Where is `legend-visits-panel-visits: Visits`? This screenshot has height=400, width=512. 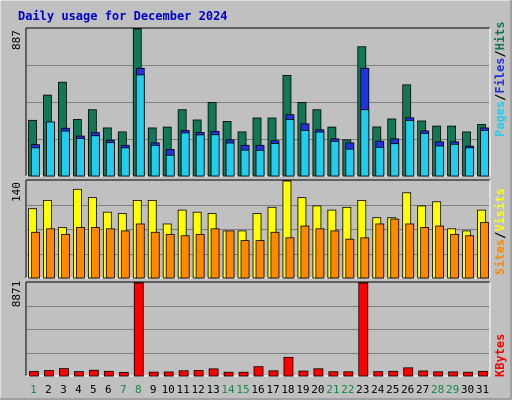 legend-visits-panel-visits: Visits is located at coordinates (500, 209).